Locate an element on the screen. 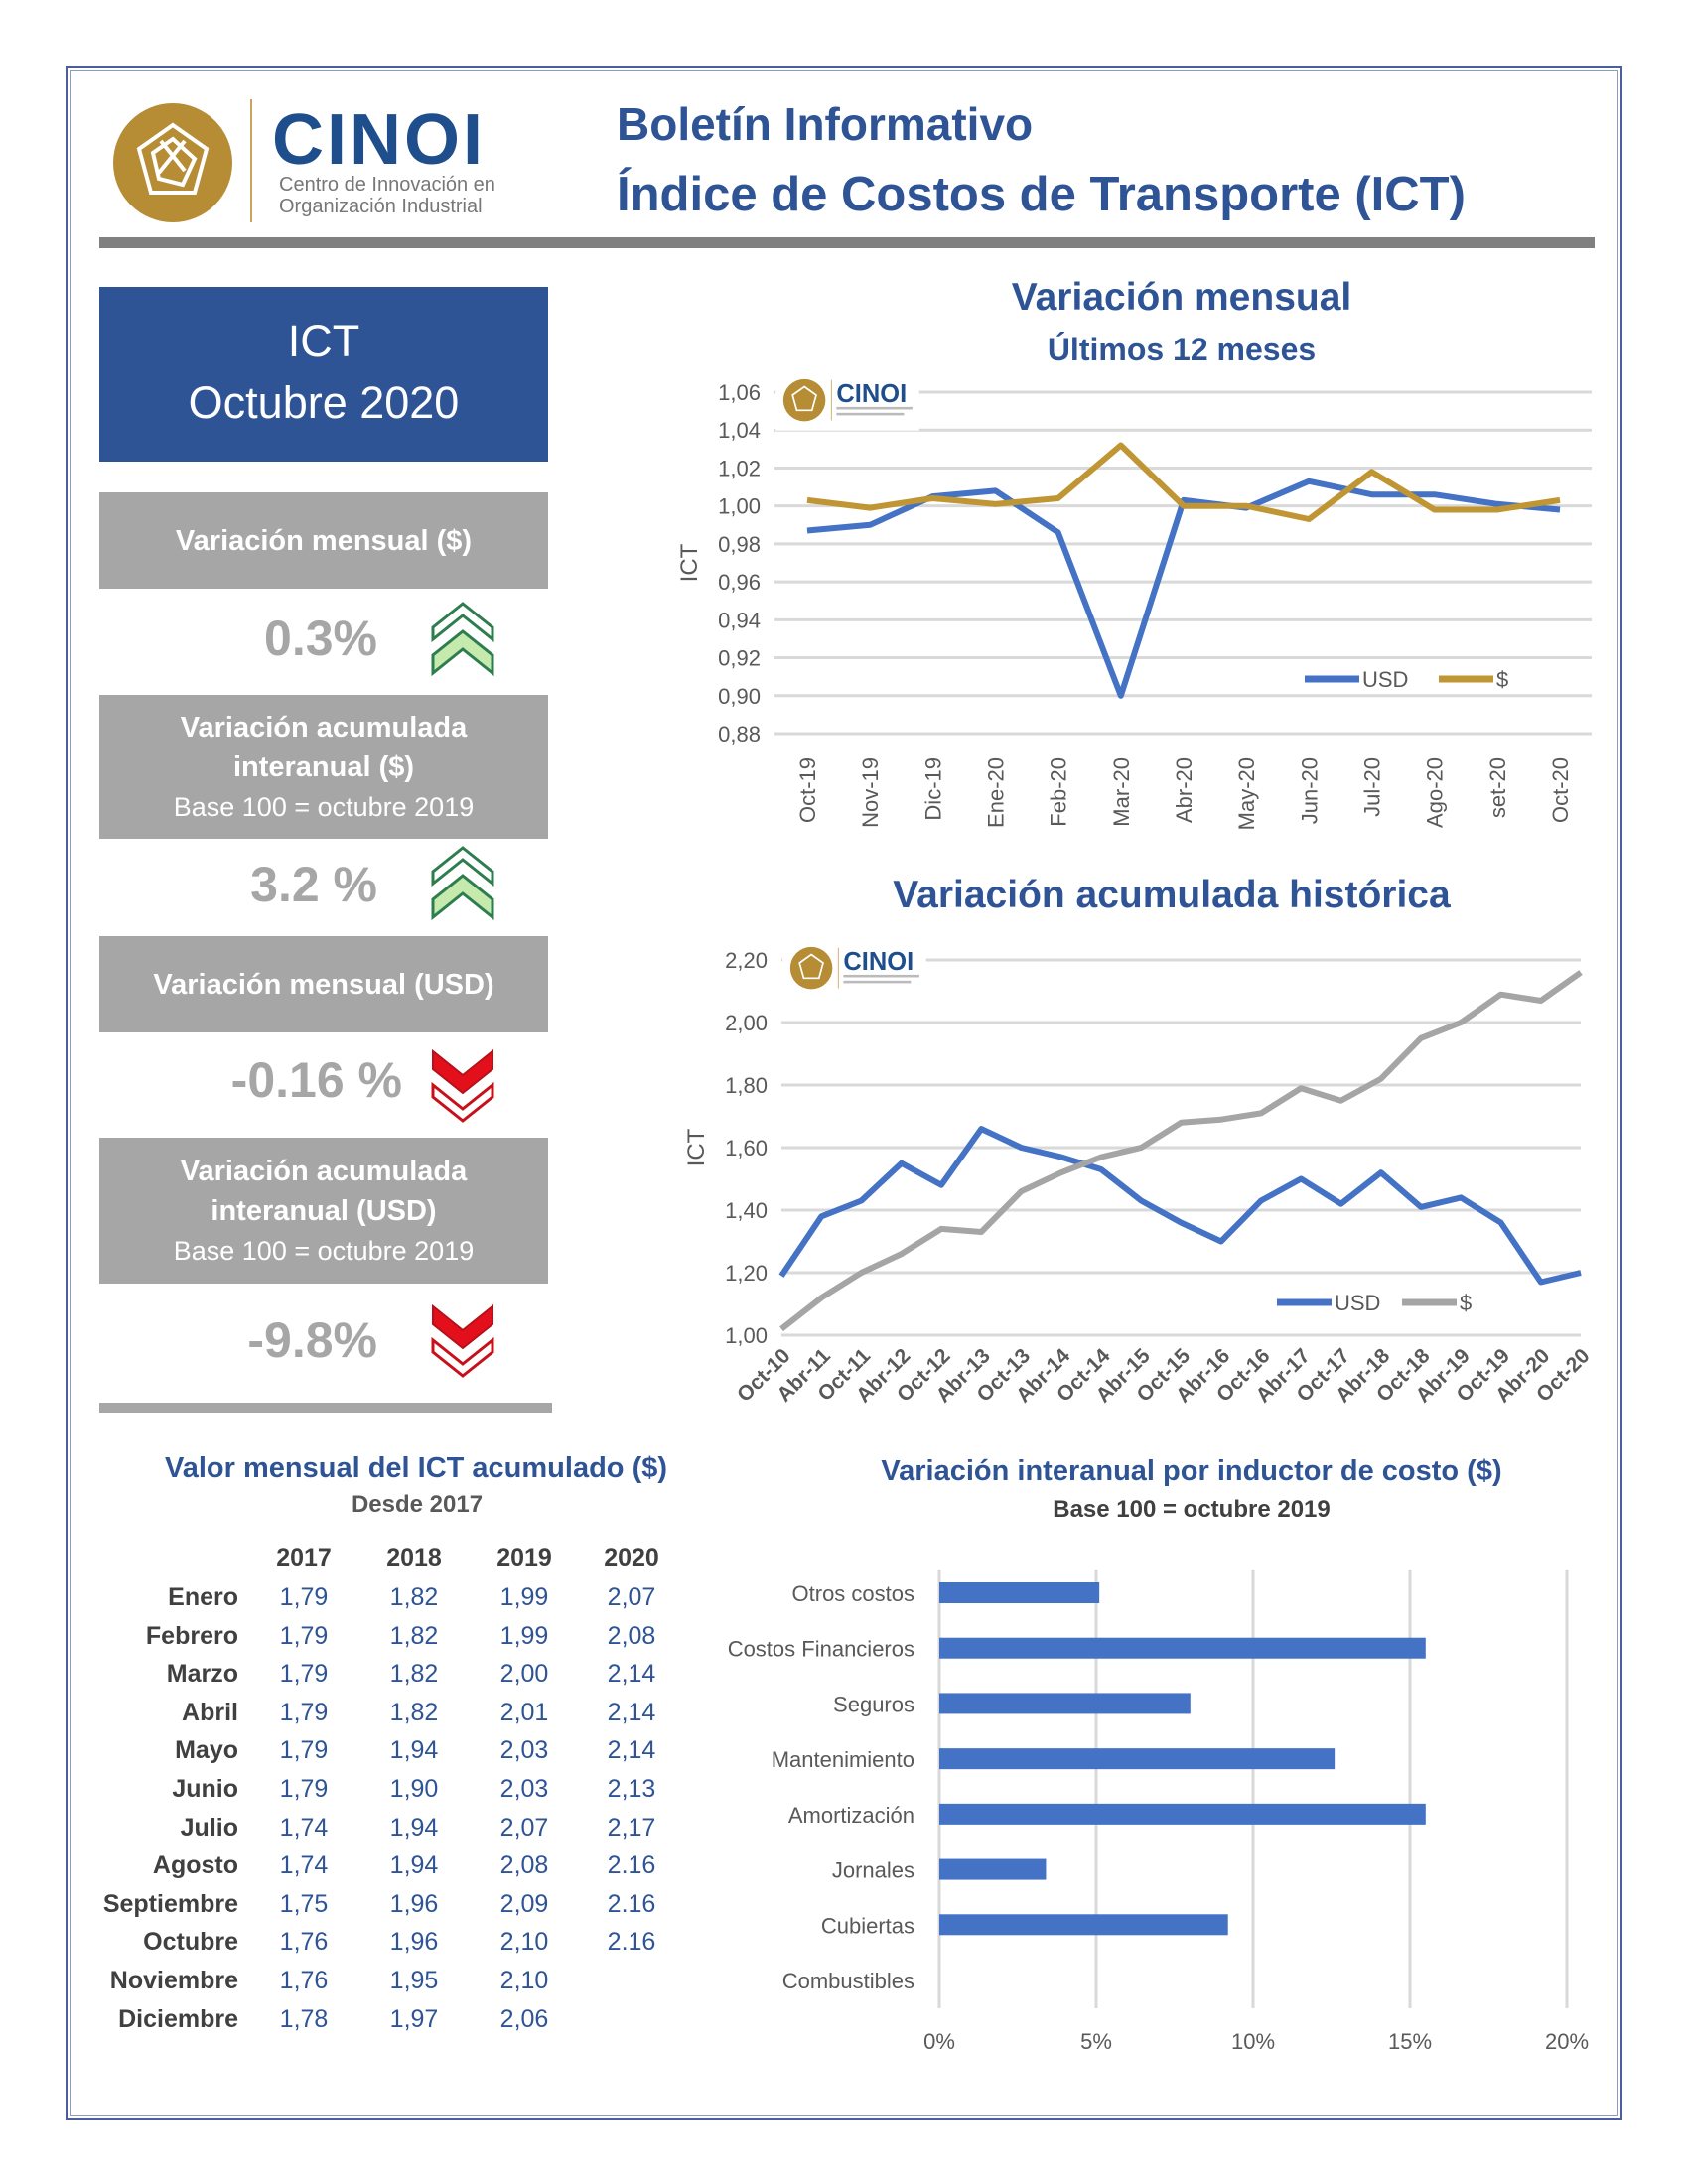 The image size is (1688, 2184). card-value: 0.3% is located at coordinates (320, 638).